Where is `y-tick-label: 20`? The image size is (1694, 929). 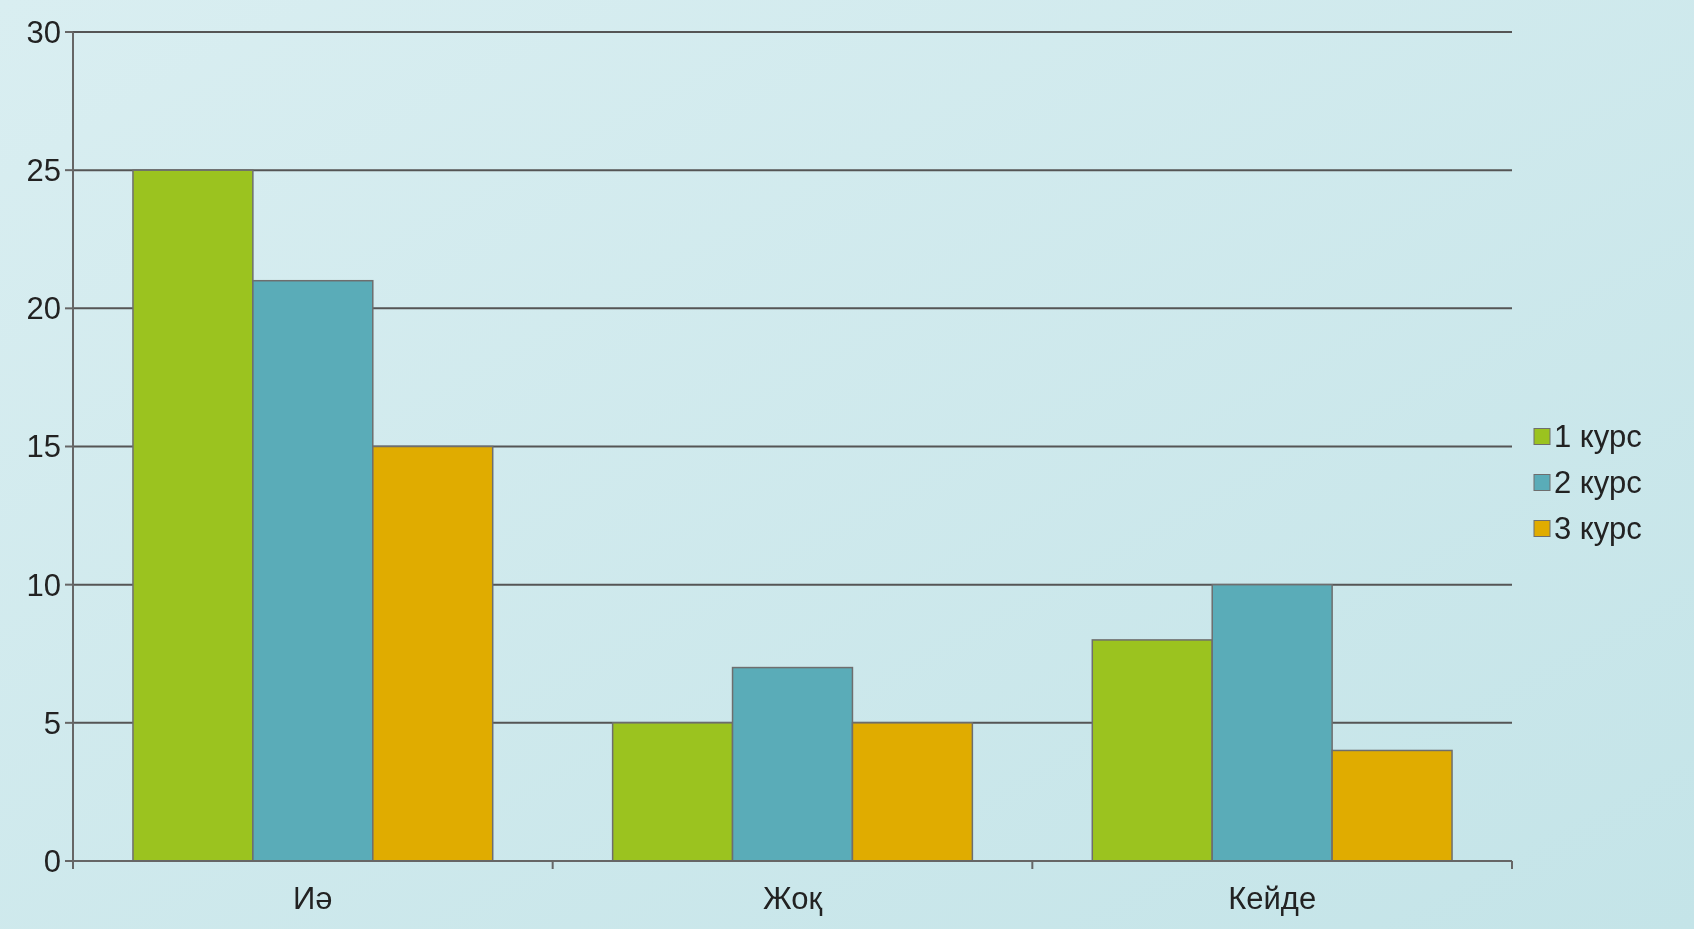
y-tick-label: 20 is located at coordinates (43, 309).